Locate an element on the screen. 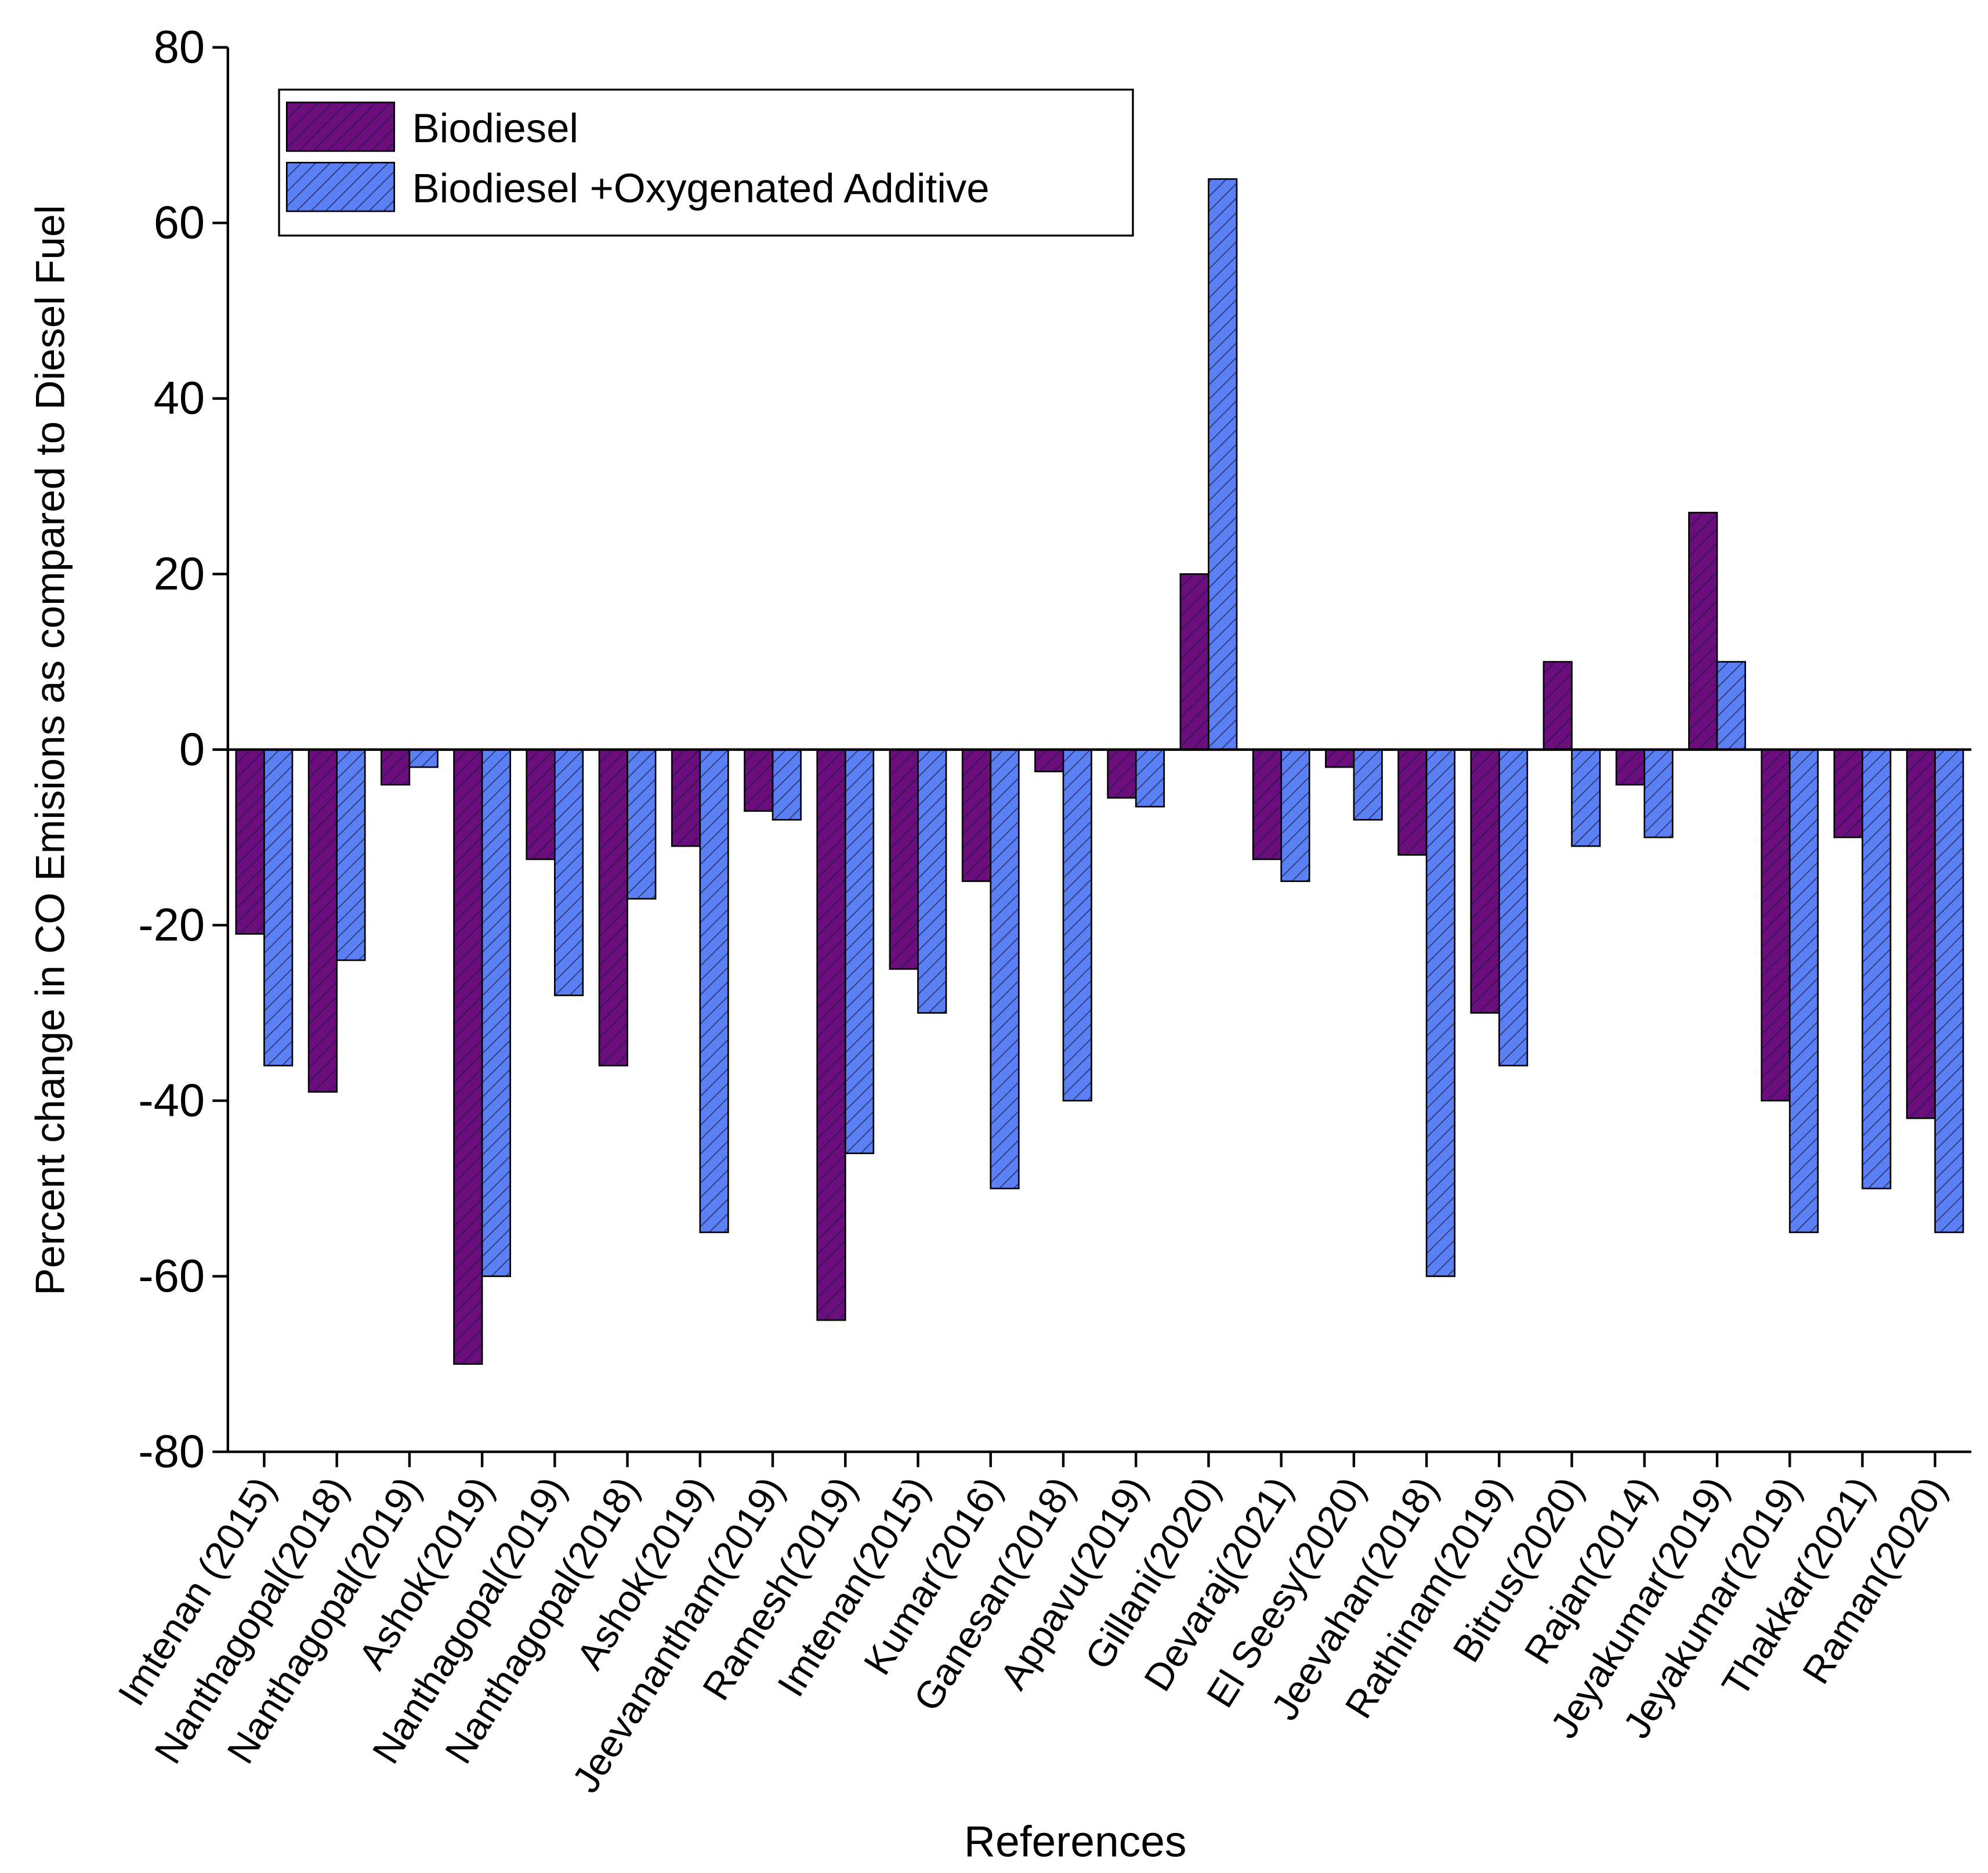 The image size is (1988, 1873). x-axis-title: References is located at coordinates (1075, 1841).